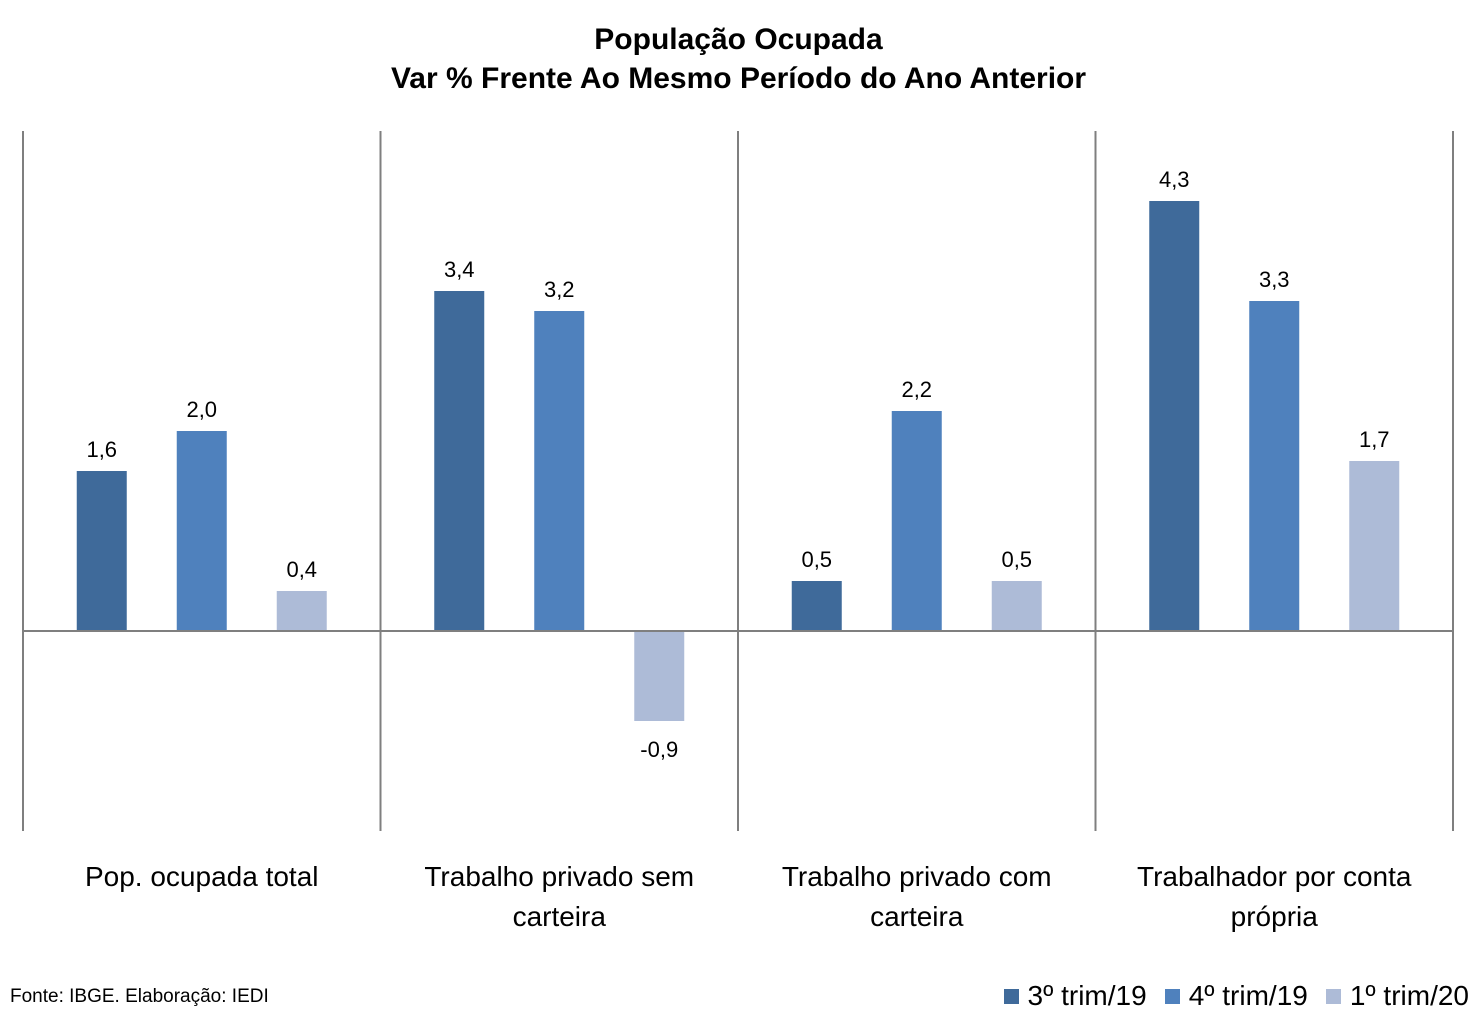  I want to click on data-label: 1,6, so click(101, 449).